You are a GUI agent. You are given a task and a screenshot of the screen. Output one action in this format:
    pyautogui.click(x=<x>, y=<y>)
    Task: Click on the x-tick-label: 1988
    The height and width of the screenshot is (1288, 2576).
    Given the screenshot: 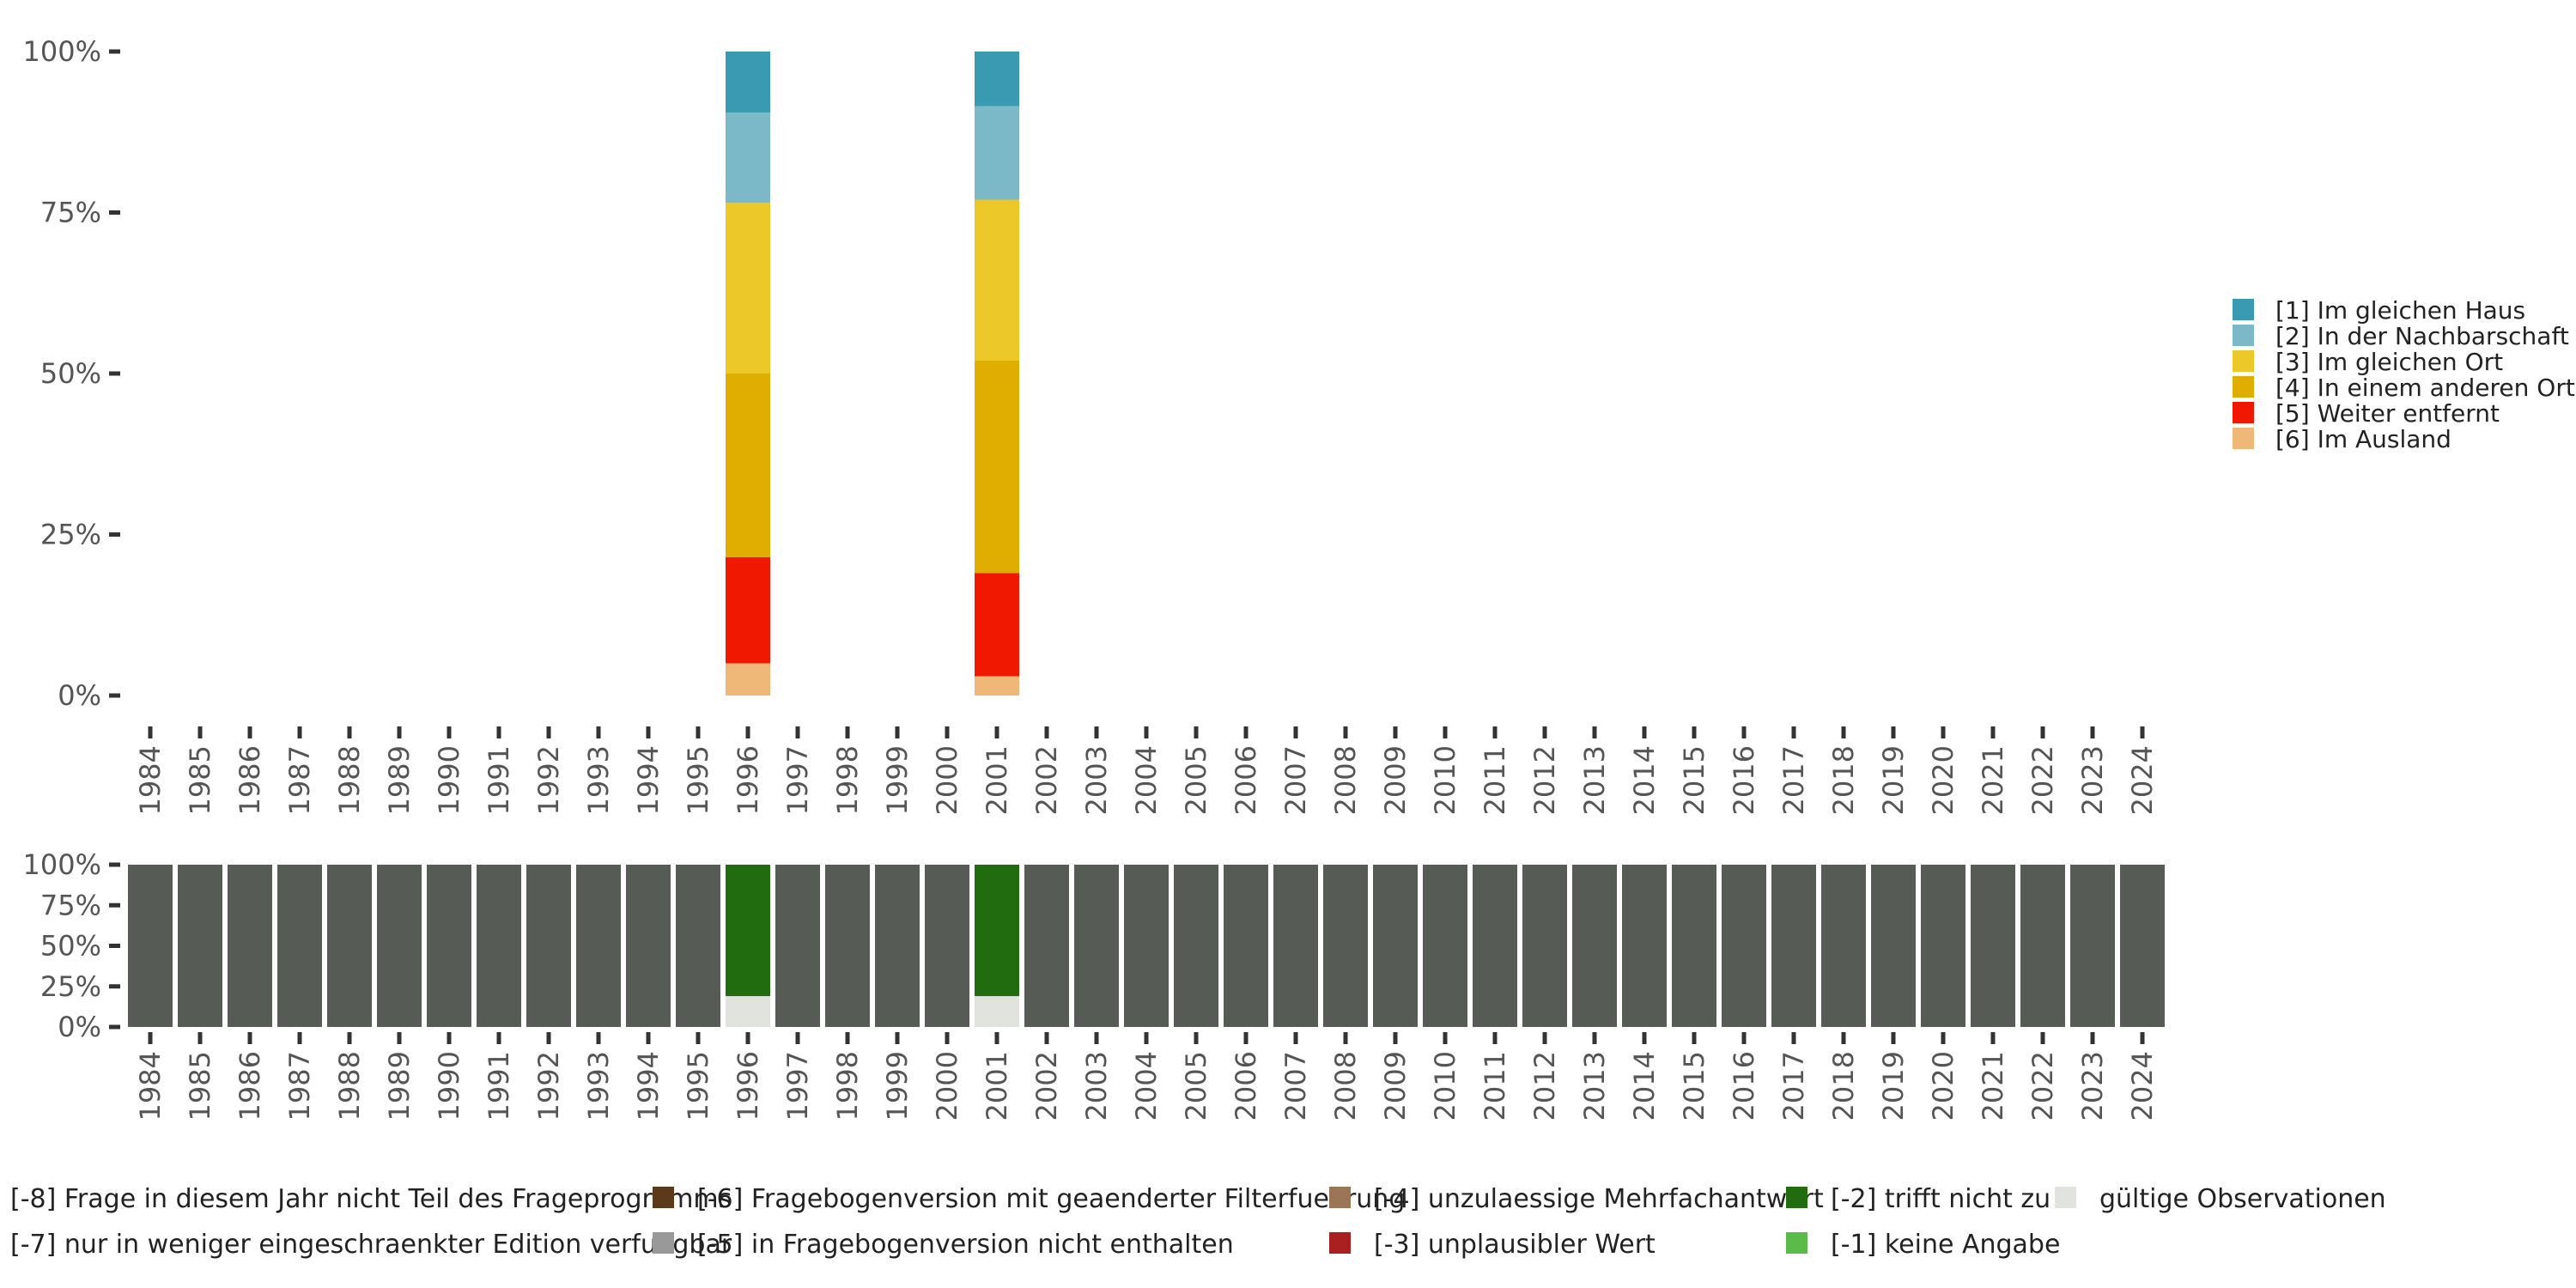 What is the action you would take?
    pyautogui.click(x=349, y=1086)
    